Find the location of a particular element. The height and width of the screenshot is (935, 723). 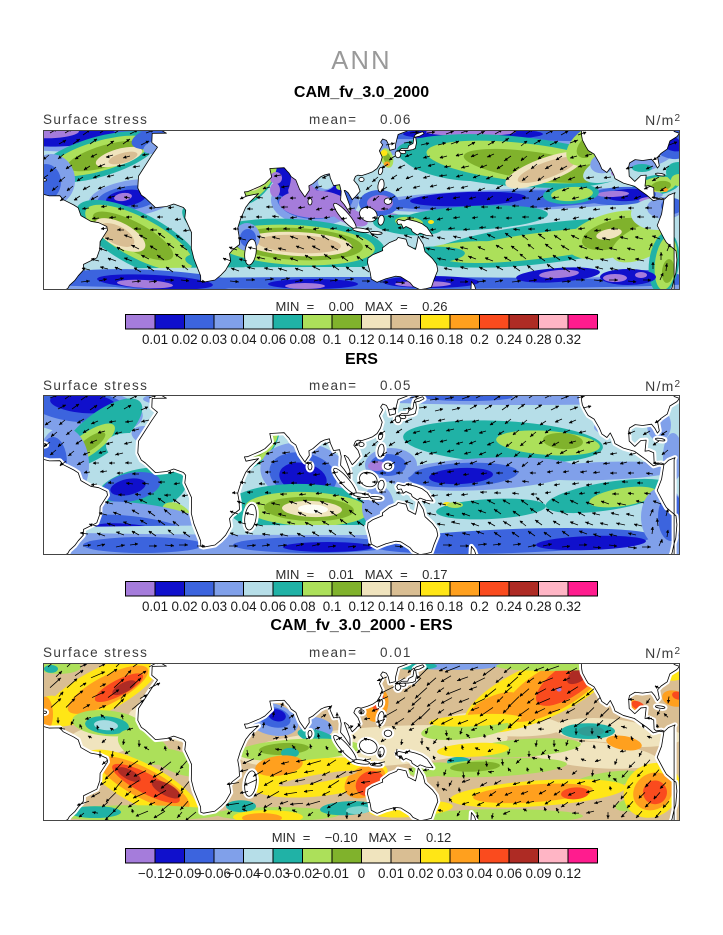

svg-text: −0.09 is located at coordinates (185, 873).